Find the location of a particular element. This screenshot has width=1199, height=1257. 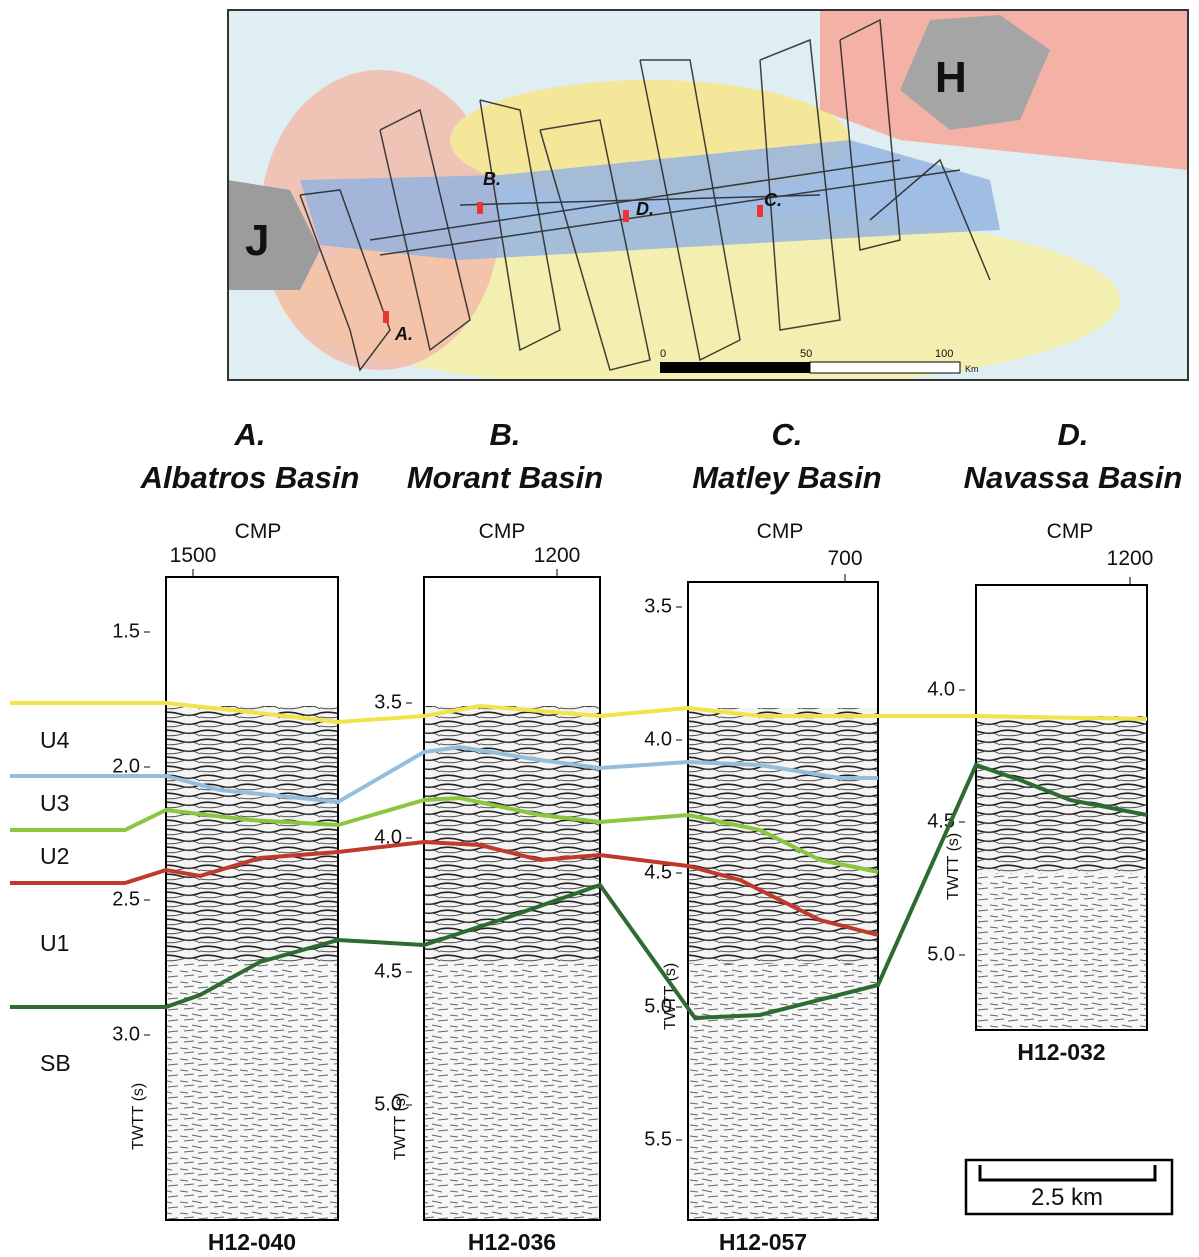

line-name: H12-032 is located at coordinates (1061, 1052).